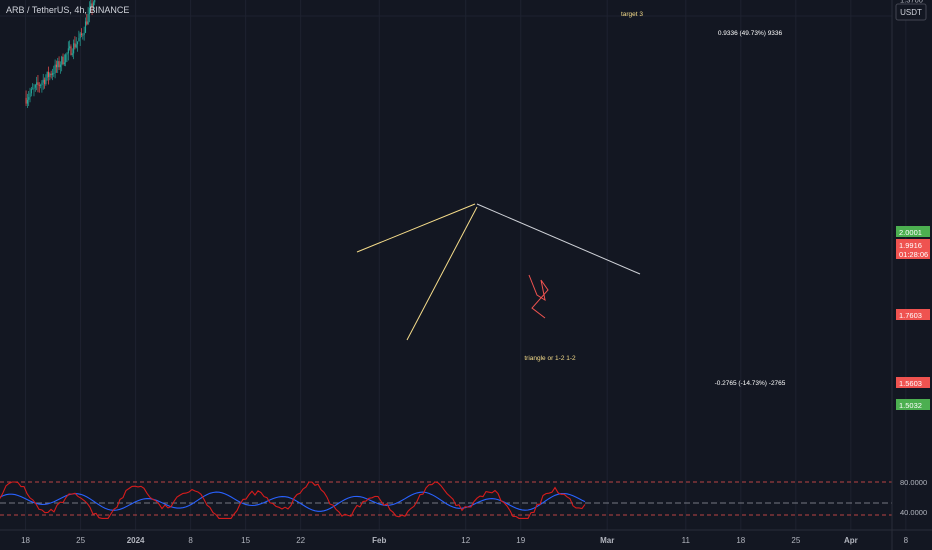 This screenshot has height=550, width=932. What do you see at coordinates (913, 512) in the screenshot?
I see `rsi-tick-label: 40.0000` at bounding box center [913, 512].